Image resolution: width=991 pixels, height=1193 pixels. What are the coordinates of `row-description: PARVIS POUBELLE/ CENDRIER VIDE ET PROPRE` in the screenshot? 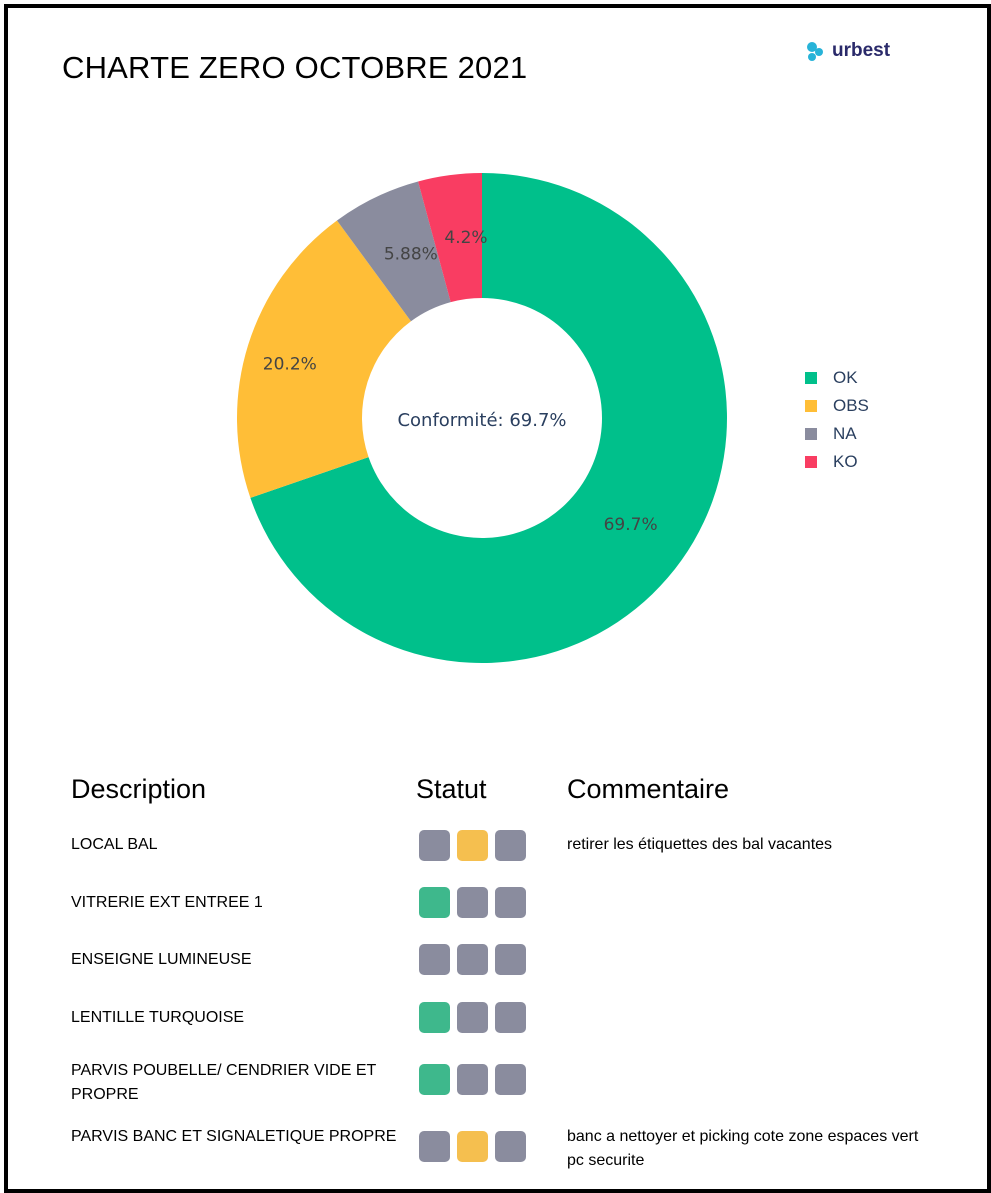 It's located at (223, 1082).